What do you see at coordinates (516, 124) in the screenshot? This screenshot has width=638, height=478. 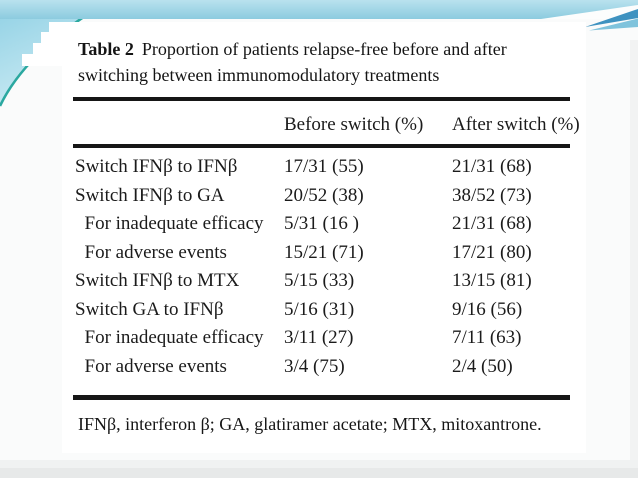 I see `header-after-switch: After switch (%)` at bounding box center [516, 124].